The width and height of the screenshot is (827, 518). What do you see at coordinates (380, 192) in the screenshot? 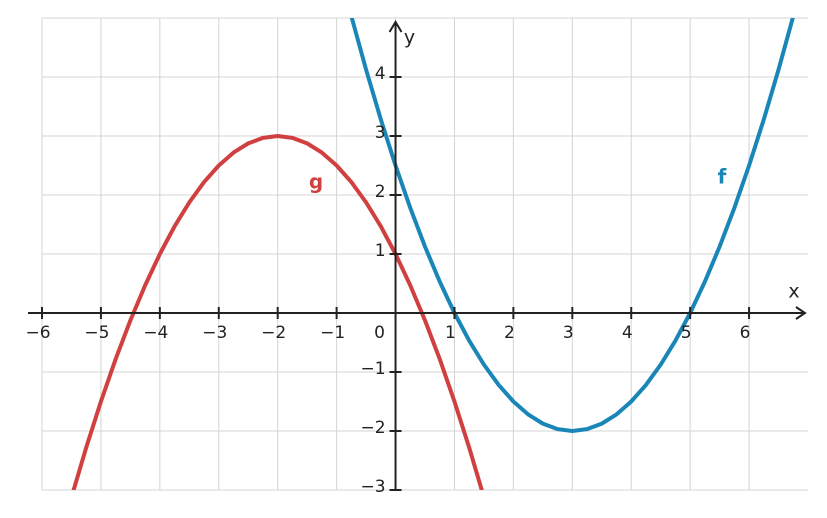
I see `y-tick-label: 2` at bounding box center [380, 192].